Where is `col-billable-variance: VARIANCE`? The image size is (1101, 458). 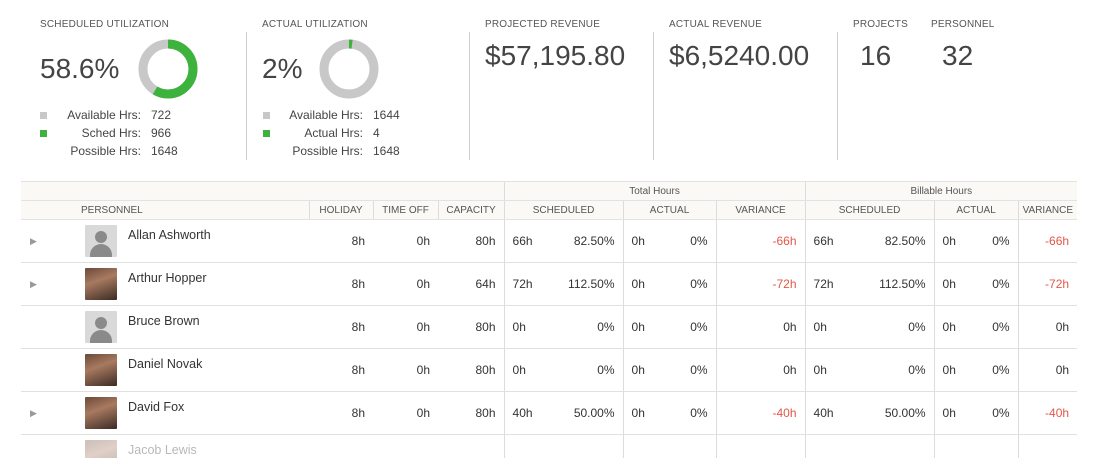
col-billable-variance: VARIANCE is located at coordinates (1047, 210).